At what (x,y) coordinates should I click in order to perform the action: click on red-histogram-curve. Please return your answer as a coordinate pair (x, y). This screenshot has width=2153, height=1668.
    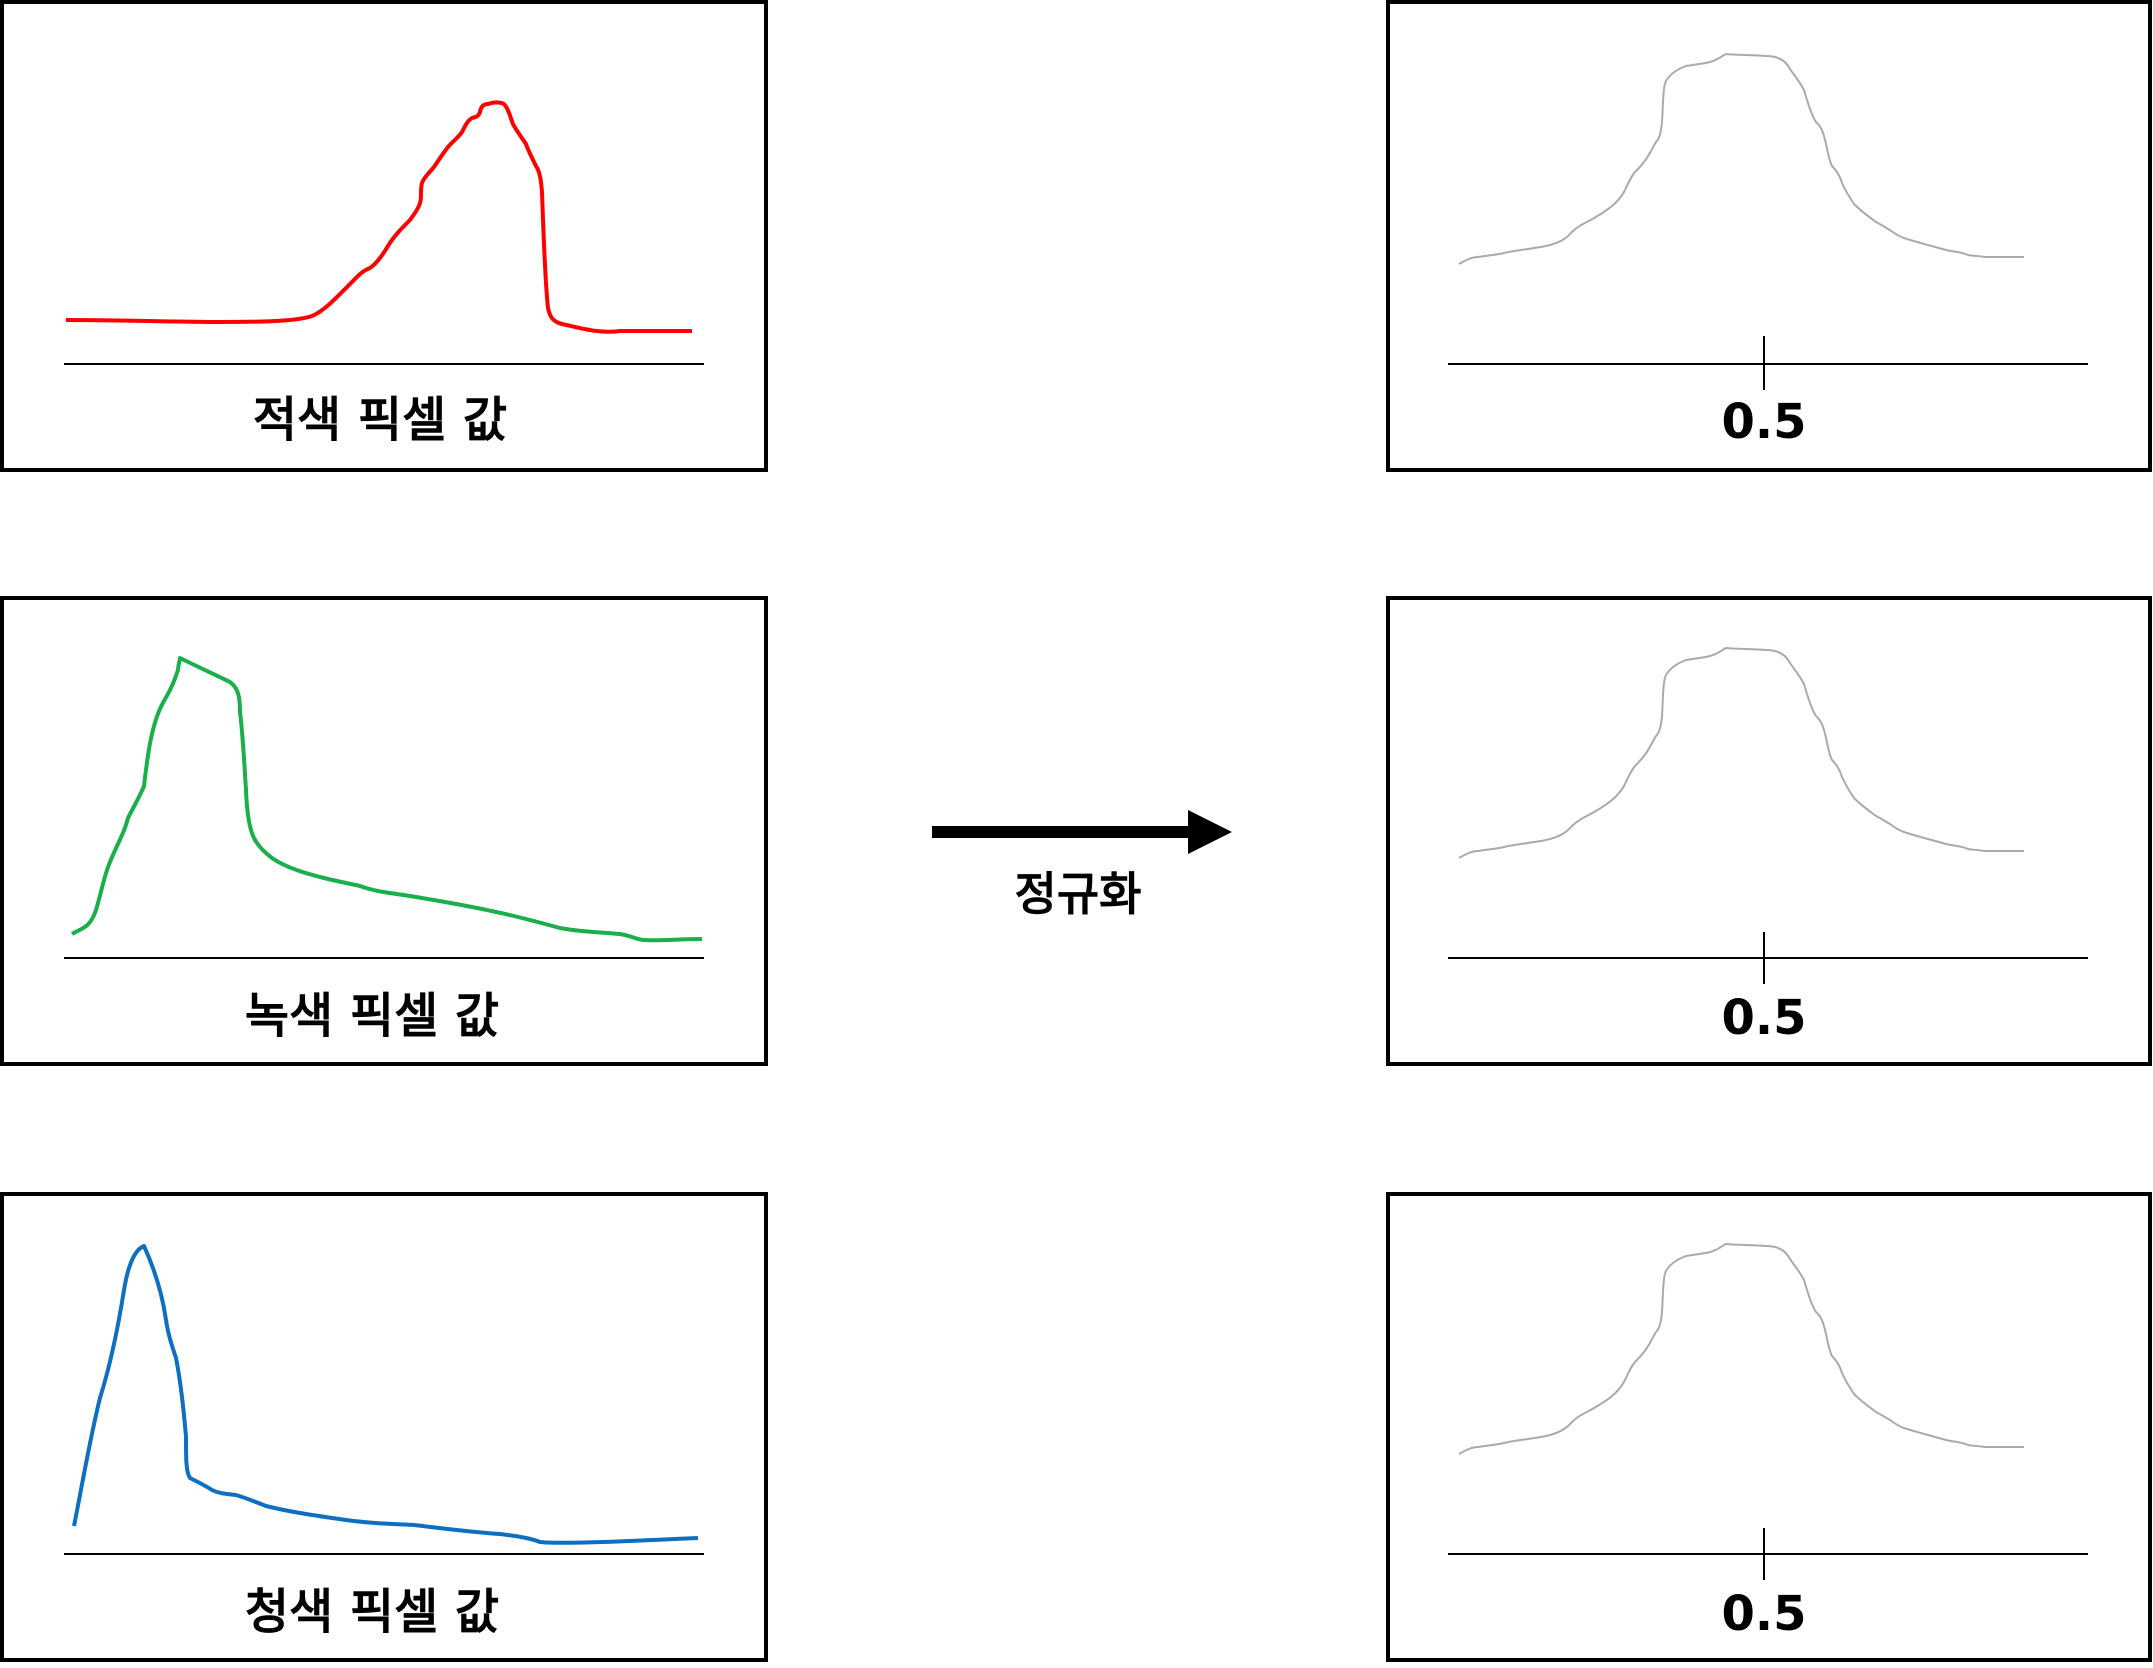
    Looking at the image, I should click on (378, 217).